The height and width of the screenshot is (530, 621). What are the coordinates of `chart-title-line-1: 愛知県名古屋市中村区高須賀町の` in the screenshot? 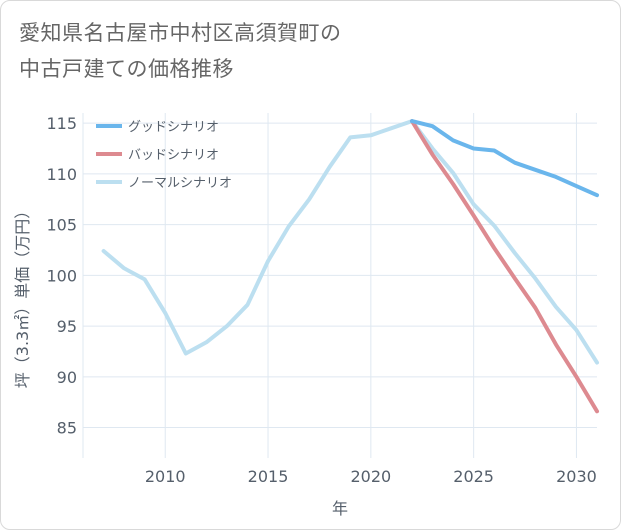 It's located at (180, 33).